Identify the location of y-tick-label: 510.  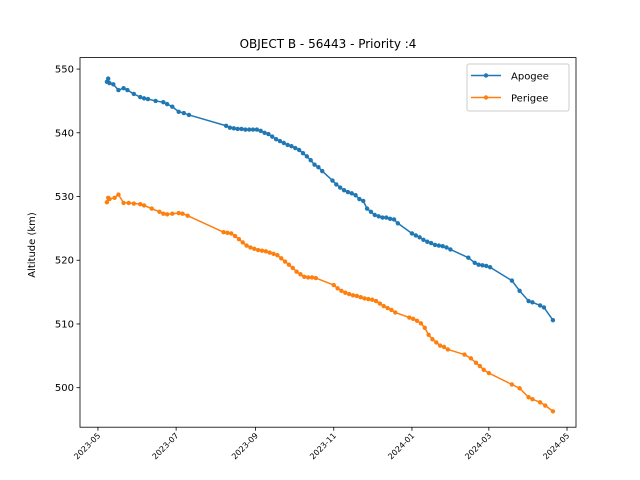
(64, 324).